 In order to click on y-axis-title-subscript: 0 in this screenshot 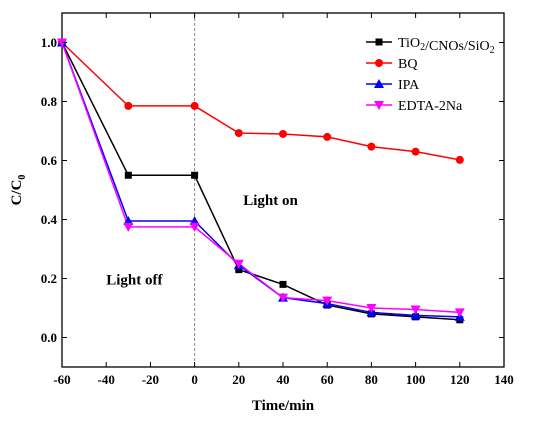, I will do `click(22, 177)`.